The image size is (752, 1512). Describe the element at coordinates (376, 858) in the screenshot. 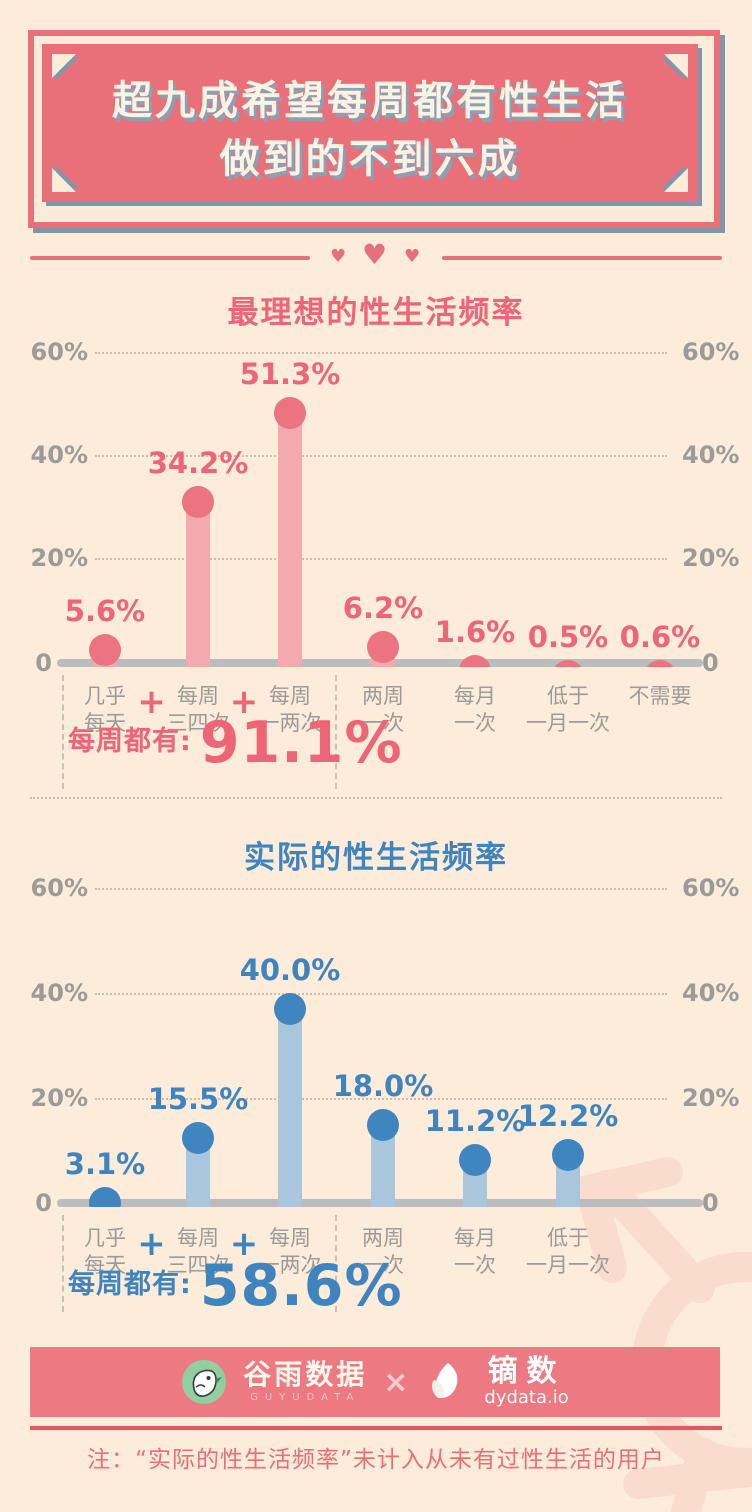

I see `chart-title: 实际的性生活频率` at that location.